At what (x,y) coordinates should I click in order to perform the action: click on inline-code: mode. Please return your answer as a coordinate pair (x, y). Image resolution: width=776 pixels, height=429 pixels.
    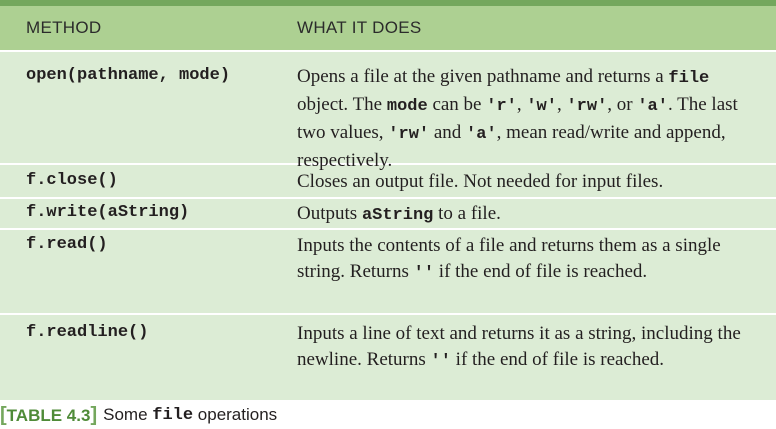
    Looking at the image, I should click on (407, 106).